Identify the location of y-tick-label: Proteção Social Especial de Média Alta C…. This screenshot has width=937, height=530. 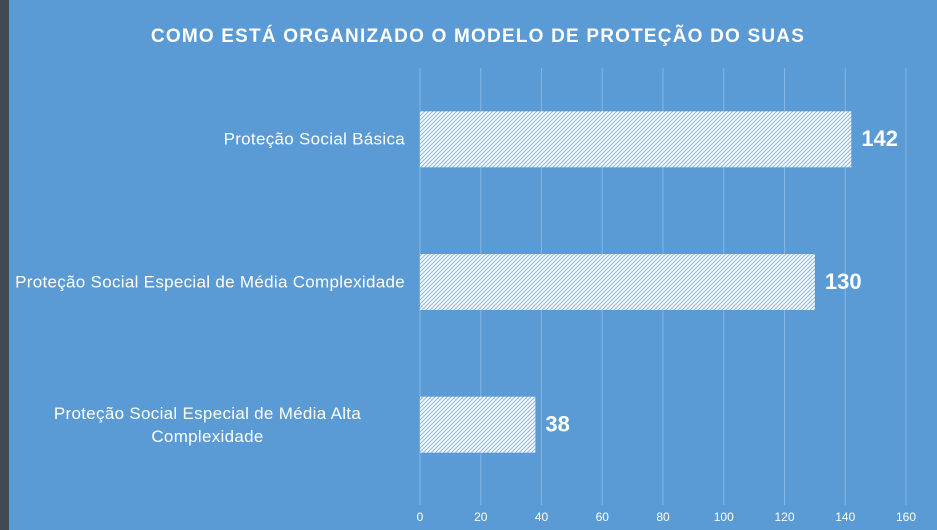
(207, 424).